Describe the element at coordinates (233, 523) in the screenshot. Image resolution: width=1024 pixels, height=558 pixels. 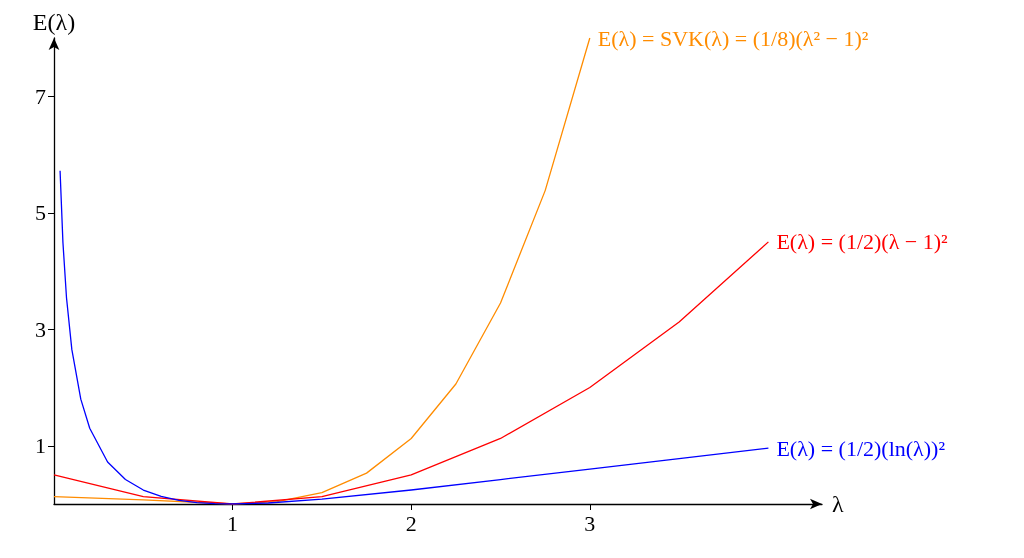
I see `x-tick-label: 1` at that location.